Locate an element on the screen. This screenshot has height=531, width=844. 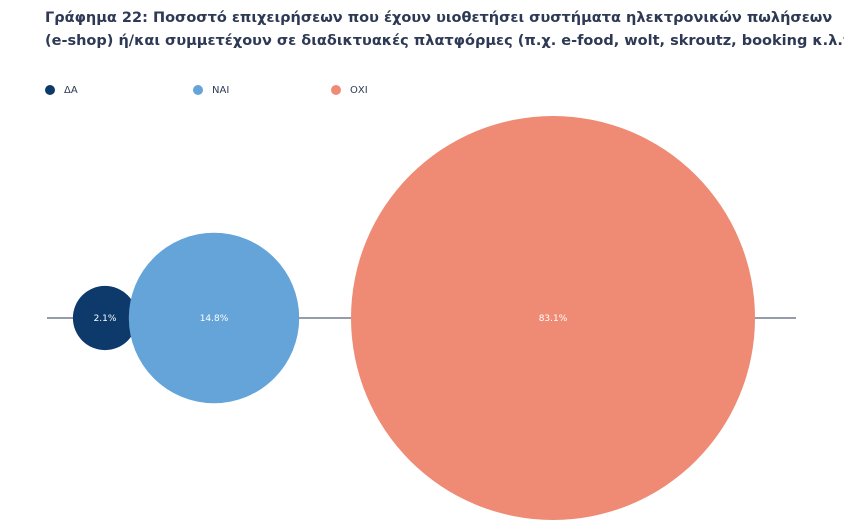
bubble-label-oxi: 83.1% is located at coordinates (553, 319).